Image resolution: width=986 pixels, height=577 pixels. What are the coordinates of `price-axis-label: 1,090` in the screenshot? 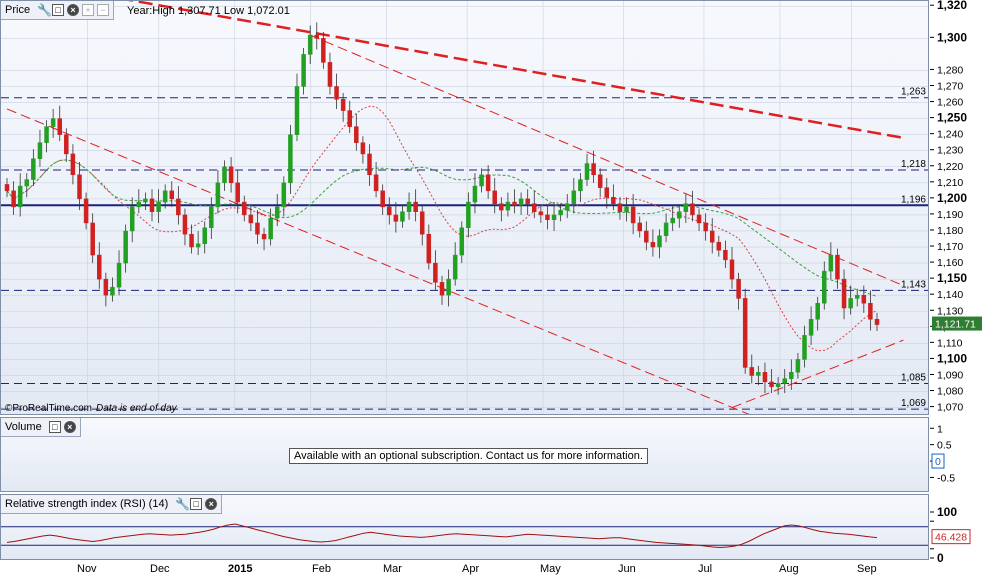 It's located at (950, 375).